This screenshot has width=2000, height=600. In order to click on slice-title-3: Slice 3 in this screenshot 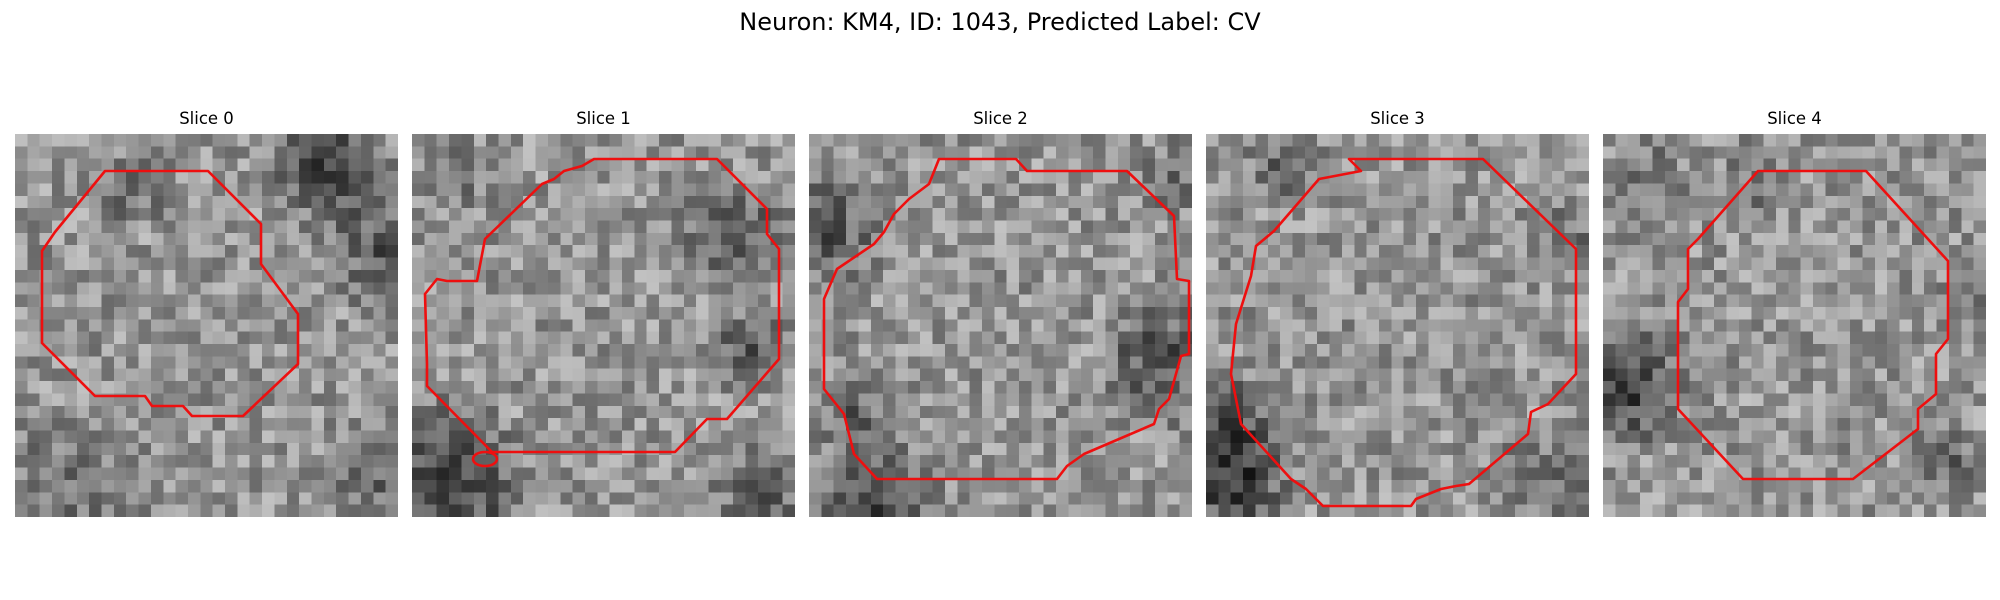, I will do `click(1397, 118)`.